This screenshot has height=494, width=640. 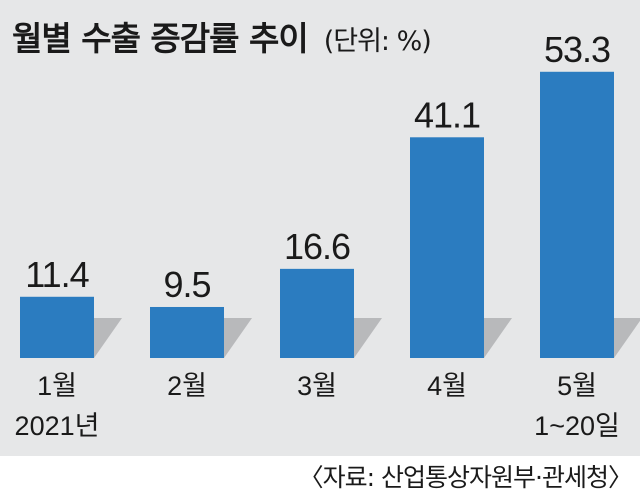 I want to click on tick-label: 2021년, so click(x=57, y=426).